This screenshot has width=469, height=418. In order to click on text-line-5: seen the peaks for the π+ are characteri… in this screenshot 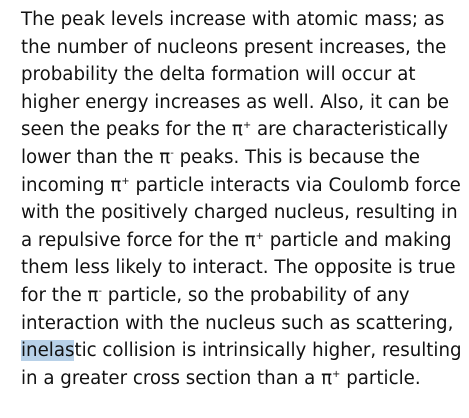, I will do `click(245, 130)`.